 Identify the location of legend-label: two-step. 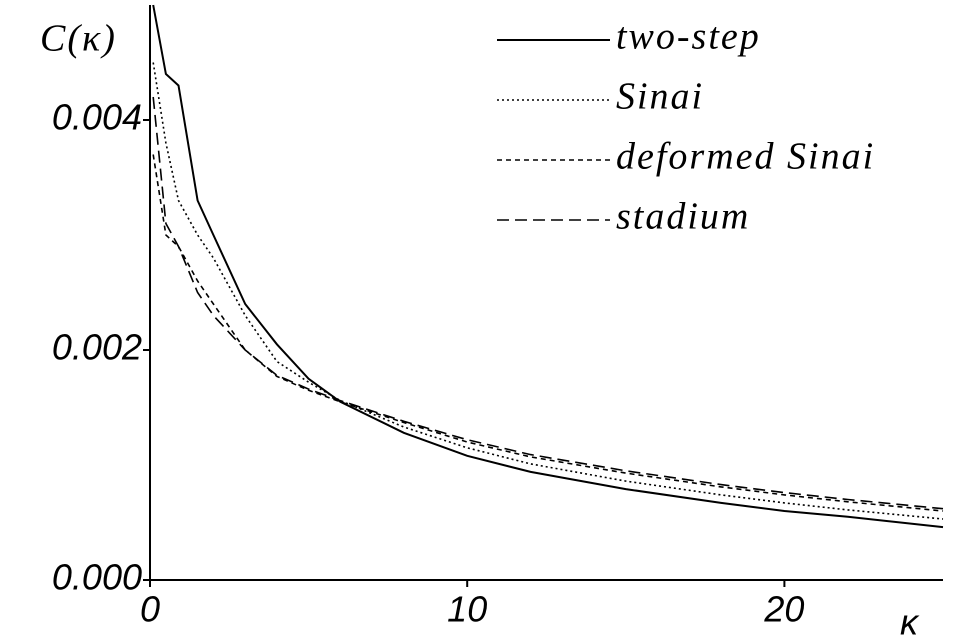
(688, 37).